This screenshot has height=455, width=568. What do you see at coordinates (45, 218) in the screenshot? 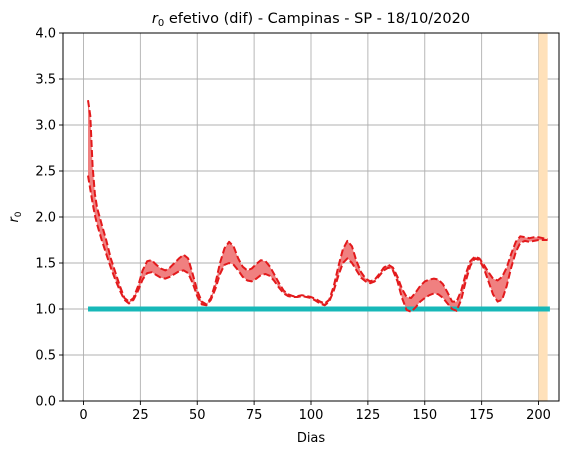
I see `y-tick-label: 2.0` at bounding box center [45, 218].